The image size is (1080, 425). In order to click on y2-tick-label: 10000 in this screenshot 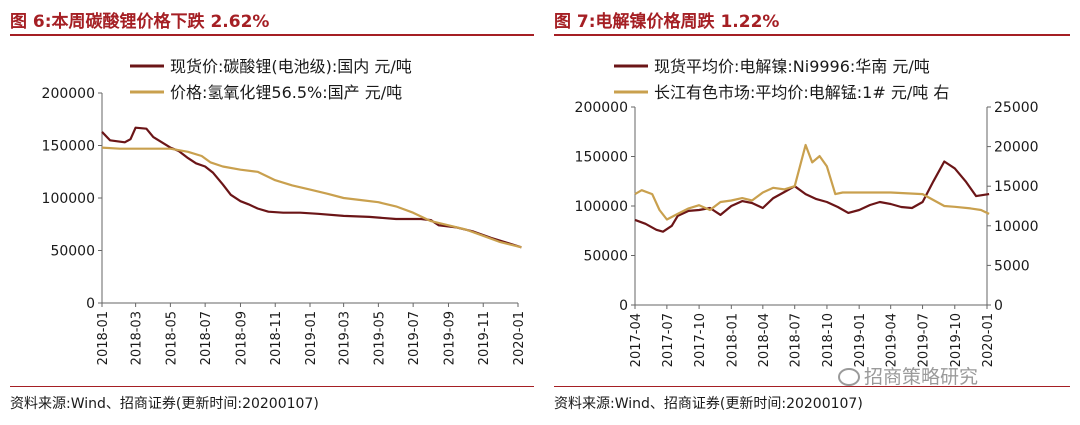, I will do `click(1016, 227)`.